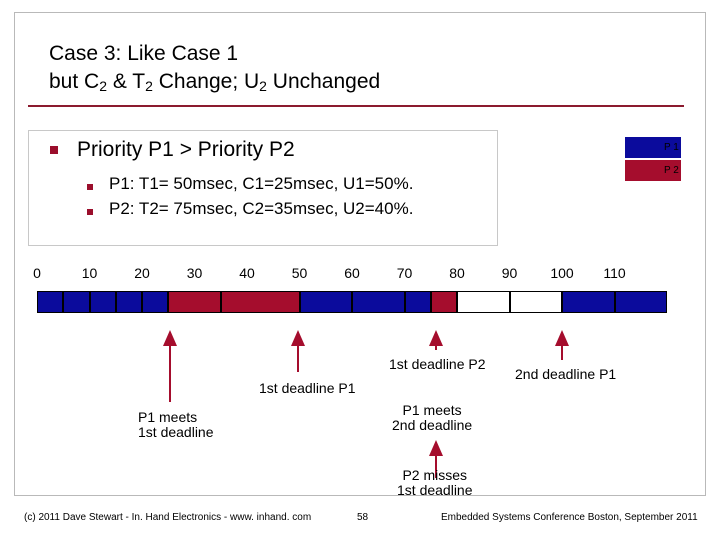  Describe the element at coordinates (614, 273) in the screenshot. I see `timeline-tick-label: 110` at that location.